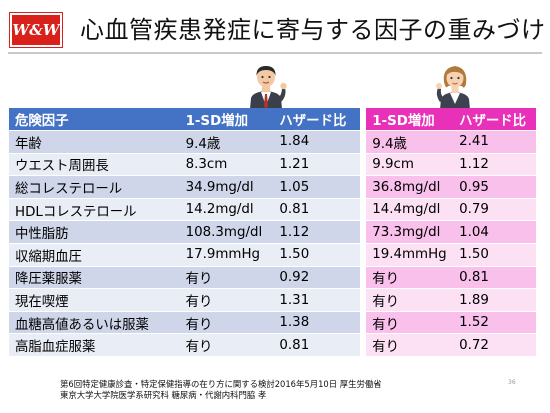 The height and width of the screenshot is (413, 550). I want to click on cell-female-hazard-ratio: 0.81, so click(494, 278).